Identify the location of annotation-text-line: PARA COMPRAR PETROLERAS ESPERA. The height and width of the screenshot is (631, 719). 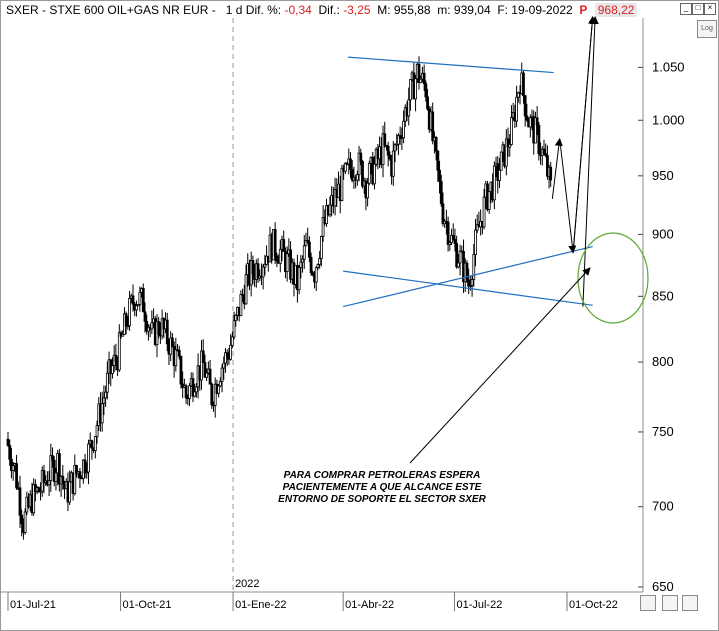
(382, 475).